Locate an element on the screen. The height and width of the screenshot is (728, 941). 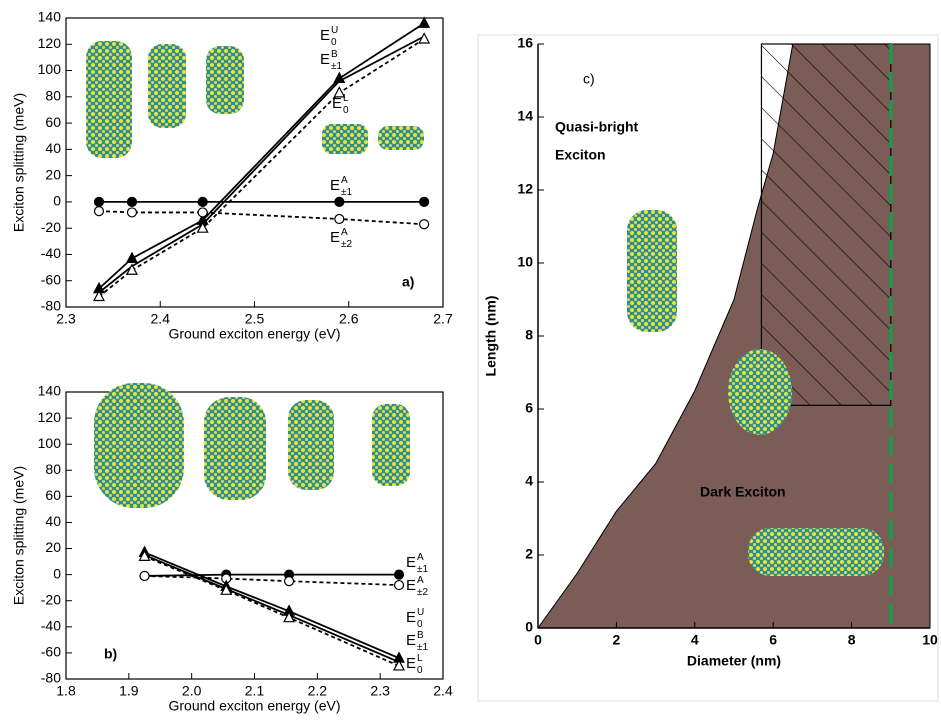
panel-label: b) is located at coordinates (110, 654).